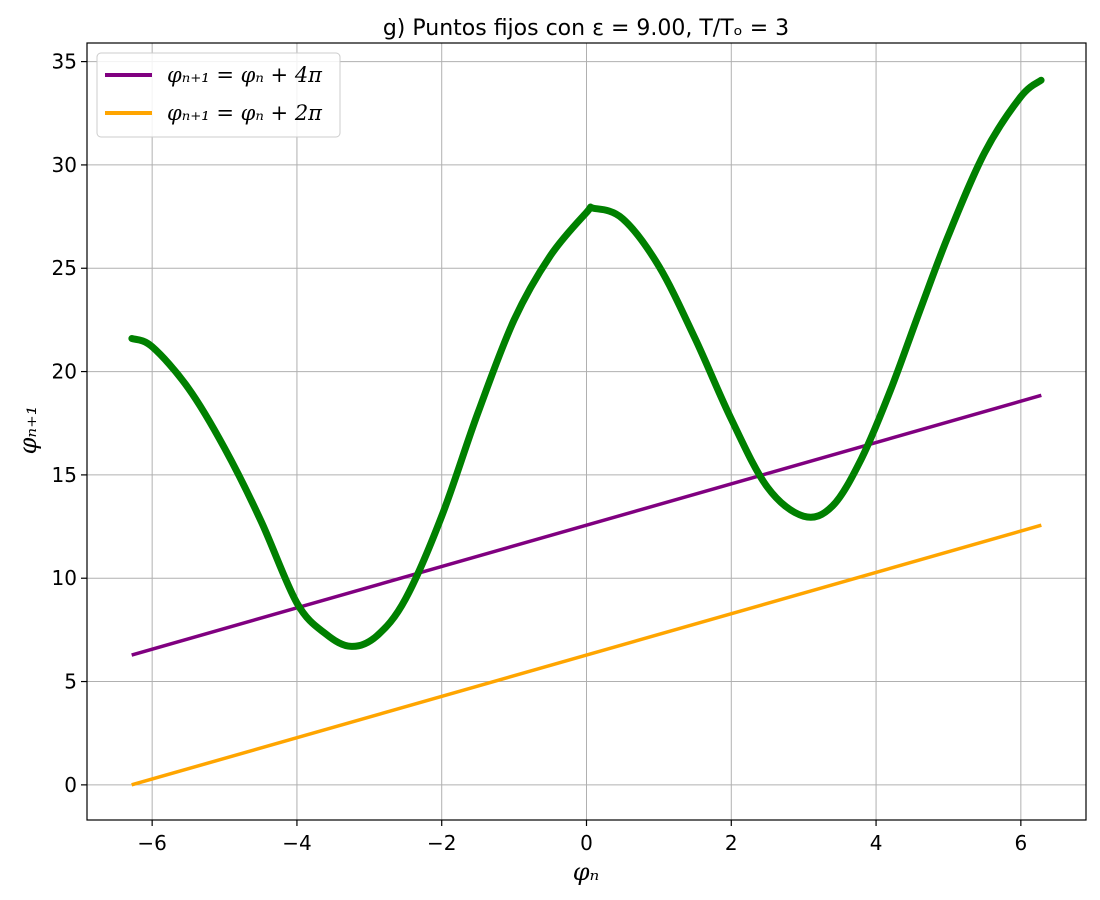 The width and height of the screenshot is (1100, 900). What do you see at coordinates (731, 843) in the screenshot?
I see `x-tick-label: 2` at bounding box center [731, 843].